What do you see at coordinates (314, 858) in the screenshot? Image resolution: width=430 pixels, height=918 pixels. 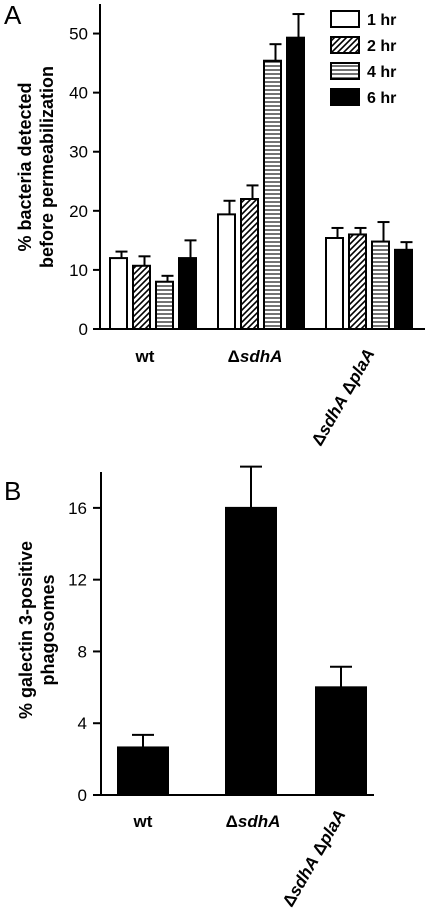 I see `panel-b-category-label: ΔsdhA ΔplaA` at bounding box center [314, 858].